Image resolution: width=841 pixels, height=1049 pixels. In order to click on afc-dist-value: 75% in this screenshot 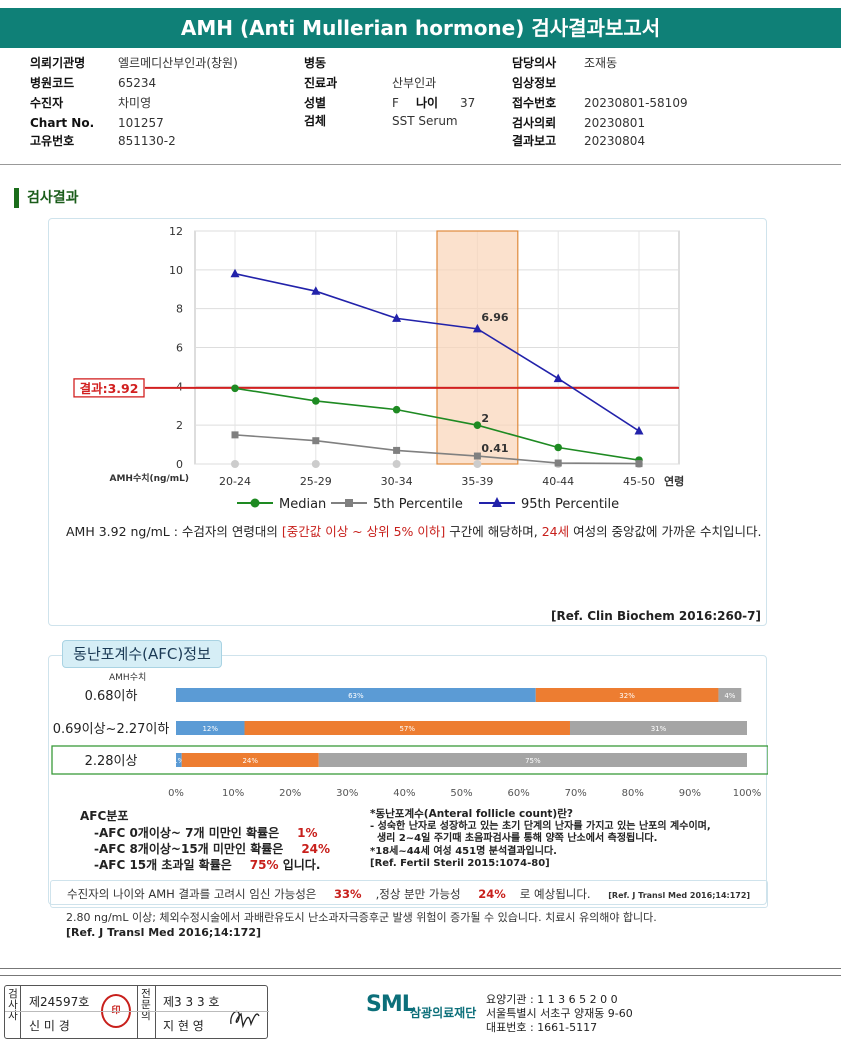, I will do `click(264, 865)`.